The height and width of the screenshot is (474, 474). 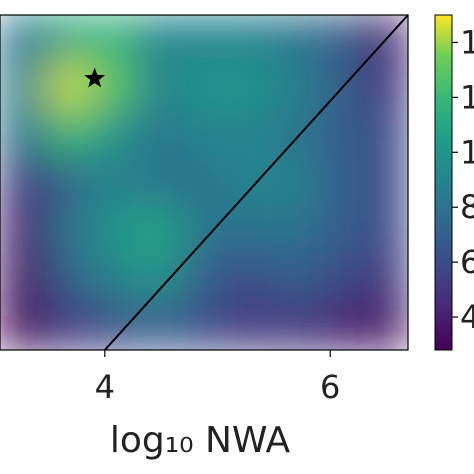 What do you see at coordinates (467, 207) in the screenshot?
I see `colorbar-tick-label: 8` at bounding box center [467, 207].